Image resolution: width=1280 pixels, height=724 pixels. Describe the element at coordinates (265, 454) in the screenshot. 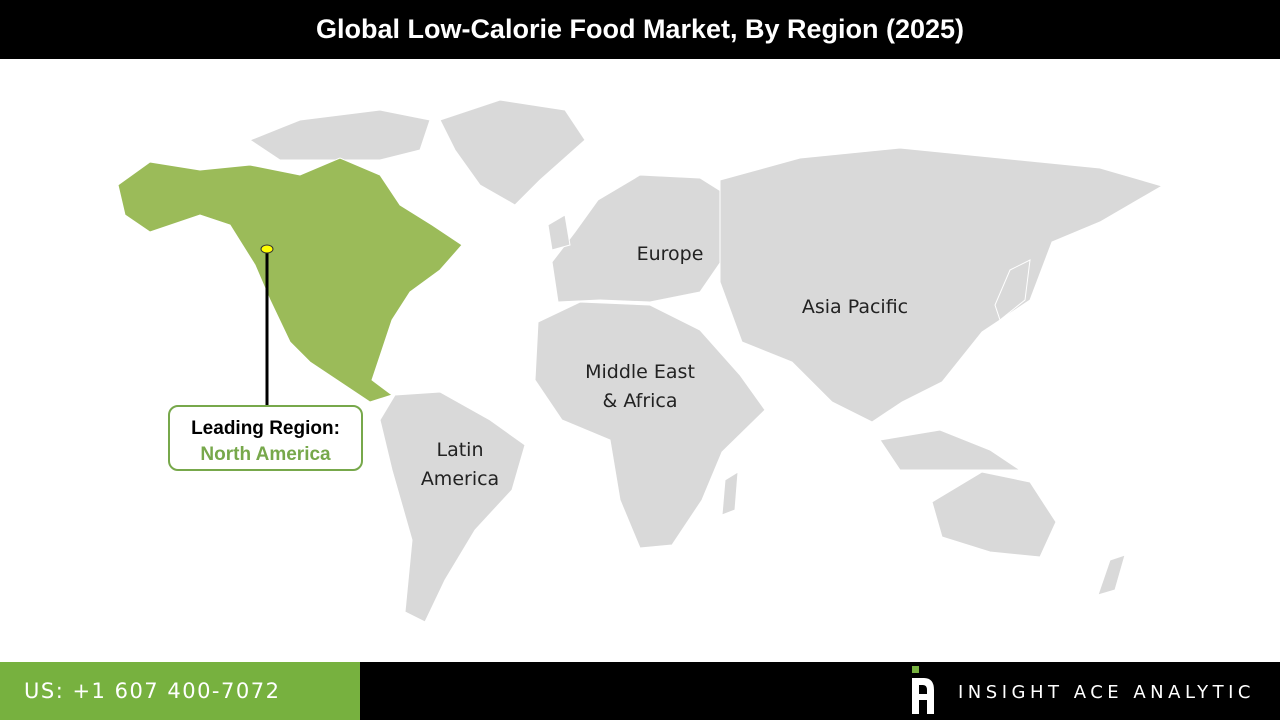

I see `callout-value: North America` at that location.